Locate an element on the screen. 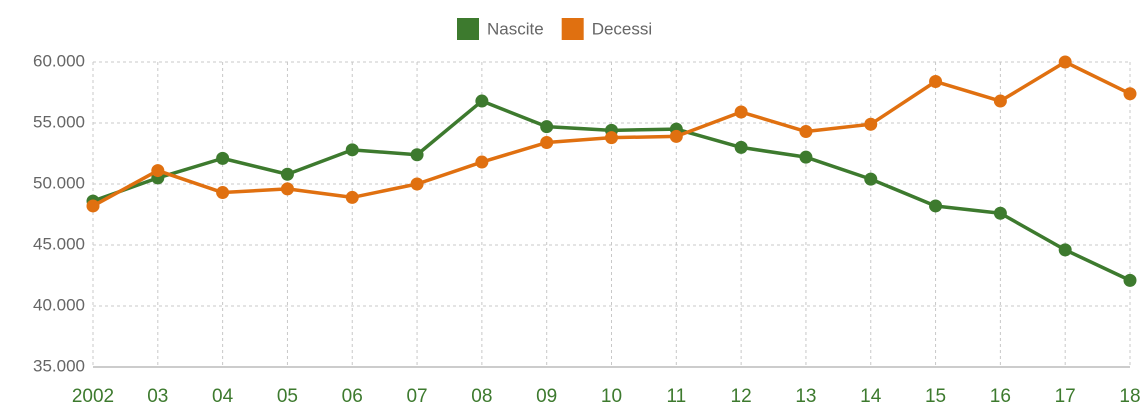 The image size is (1148, 410). y-tick-label: 35.000 is located at coordinates (59, 365).